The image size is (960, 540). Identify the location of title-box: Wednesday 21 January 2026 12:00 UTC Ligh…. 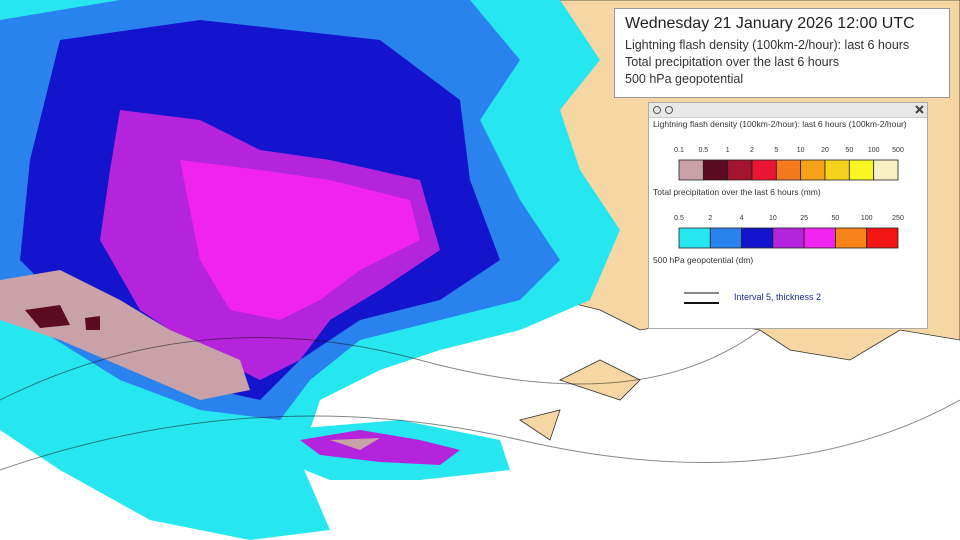
(782, 53).